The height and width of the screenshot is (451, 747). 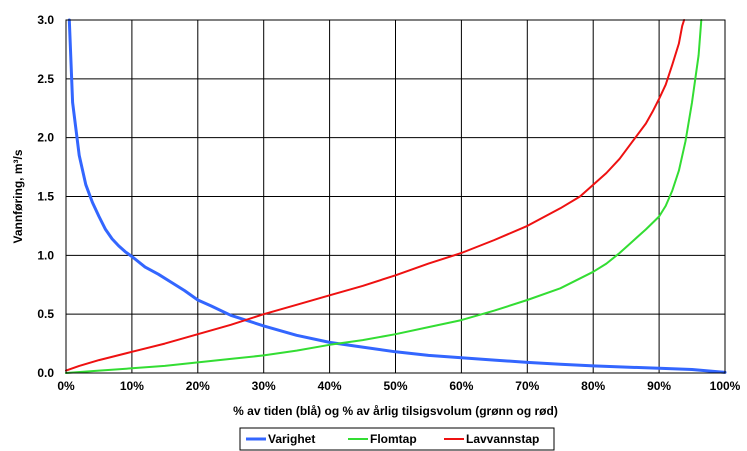 What do you see at coordinates (393, 439) in the screenshot?
I see `legend-label: Flomtap` at bounding box center [393, 439].